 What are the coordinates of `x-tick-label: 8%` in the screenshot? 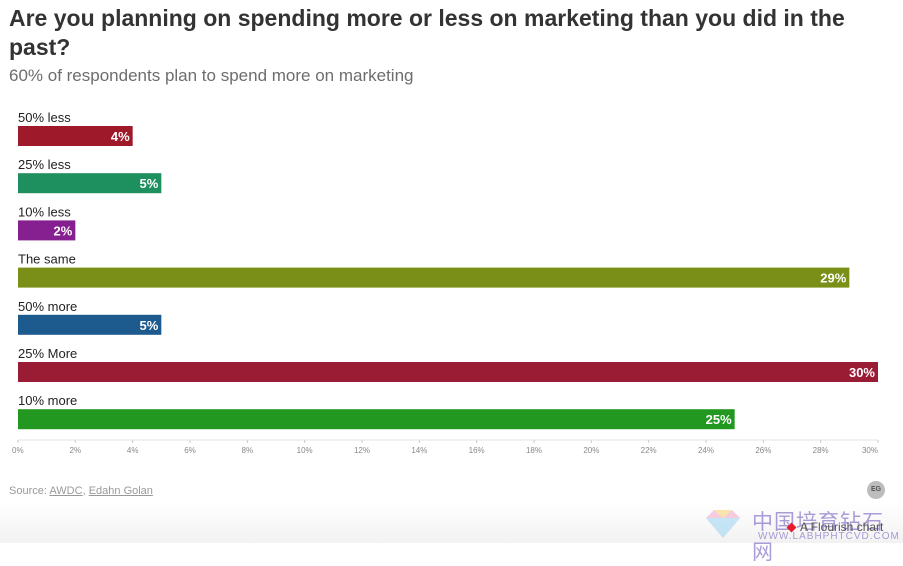 It's located at (248, 450).